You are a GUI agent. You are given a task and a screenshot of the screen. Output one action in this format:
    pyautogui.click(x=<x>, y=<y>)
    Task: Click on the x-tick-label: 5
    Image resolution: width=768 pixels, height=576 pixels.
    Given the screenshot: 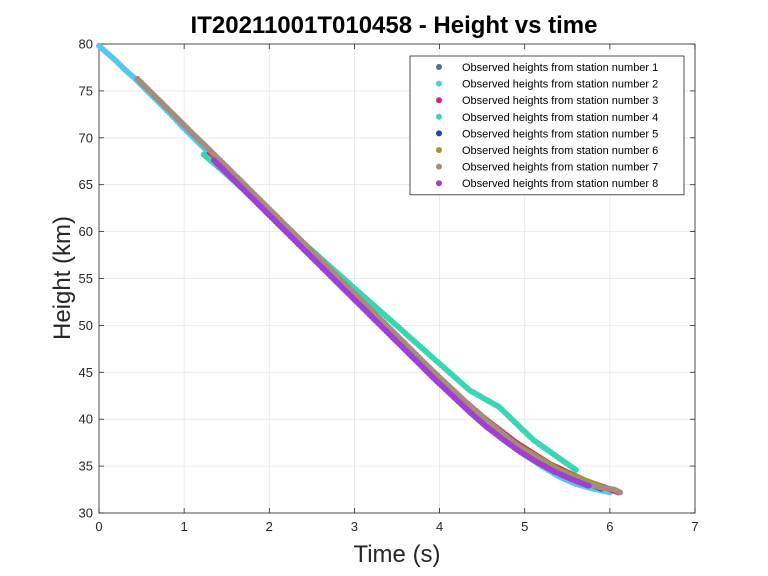 What is the action you would take?
    pyautogui.click(x=524, y=526)
    